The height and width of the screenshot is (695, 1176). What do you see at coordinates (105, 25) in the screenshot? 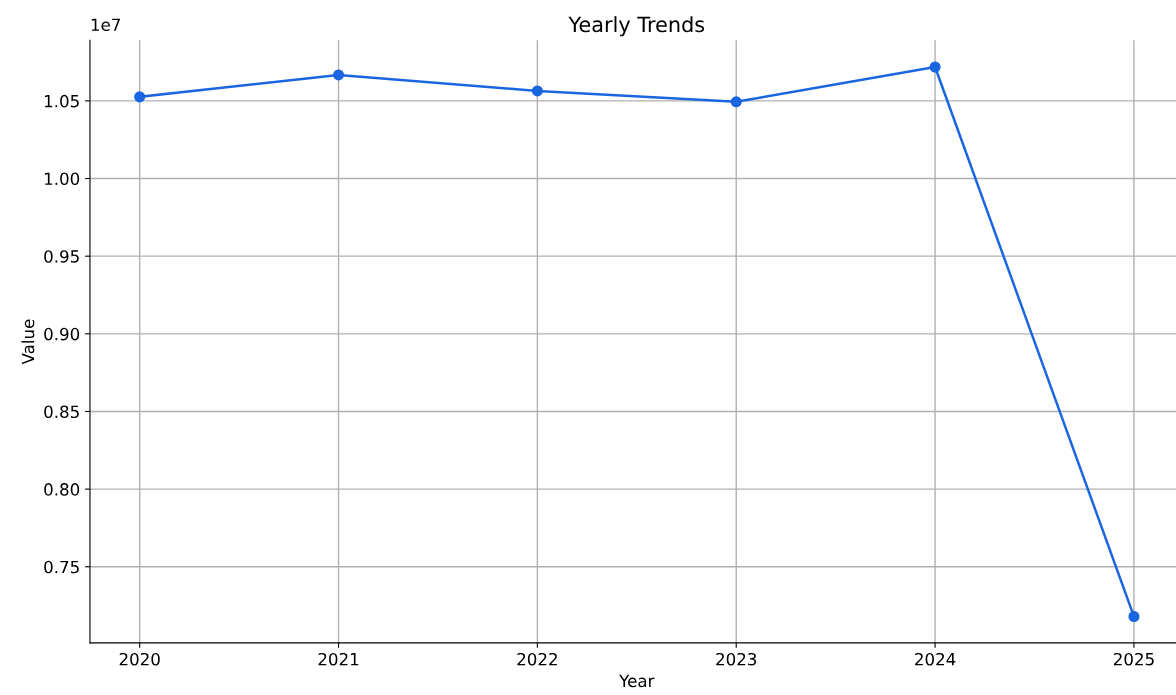
I see `text: 1e7` at bounding box center [105, 25].